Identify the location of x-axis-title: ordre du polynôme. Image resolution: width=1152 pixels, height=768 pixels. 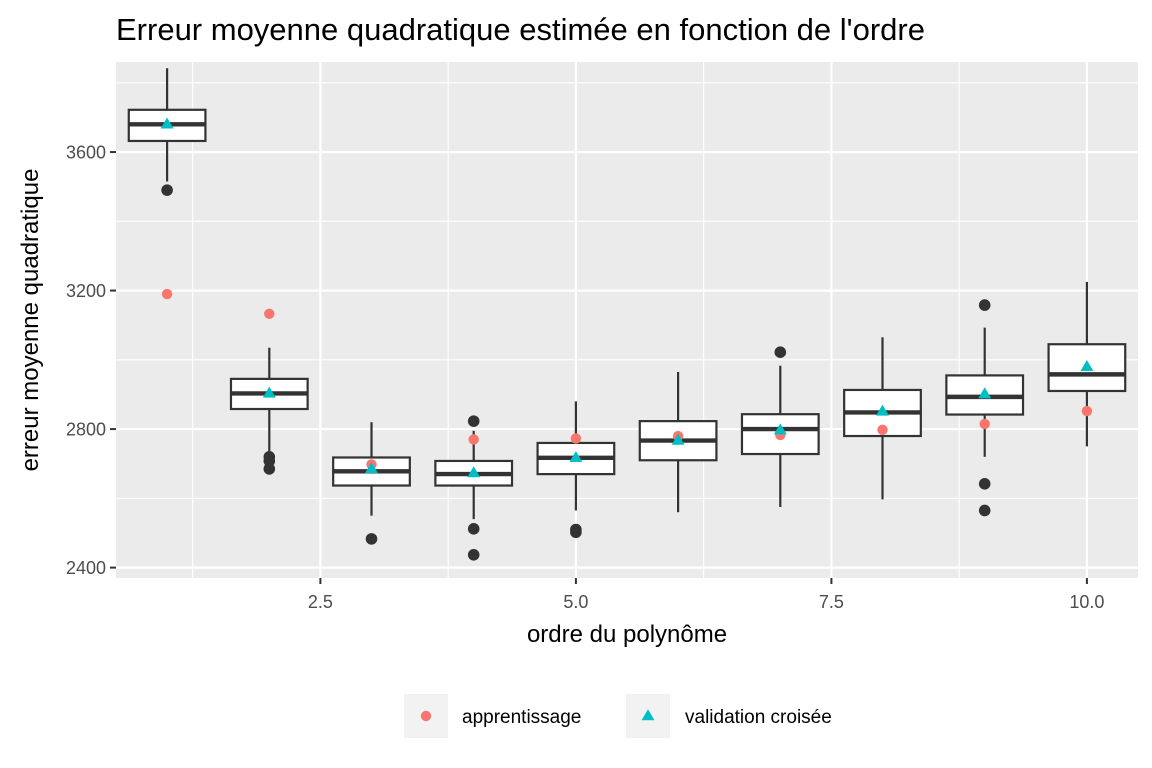
(627, 634).